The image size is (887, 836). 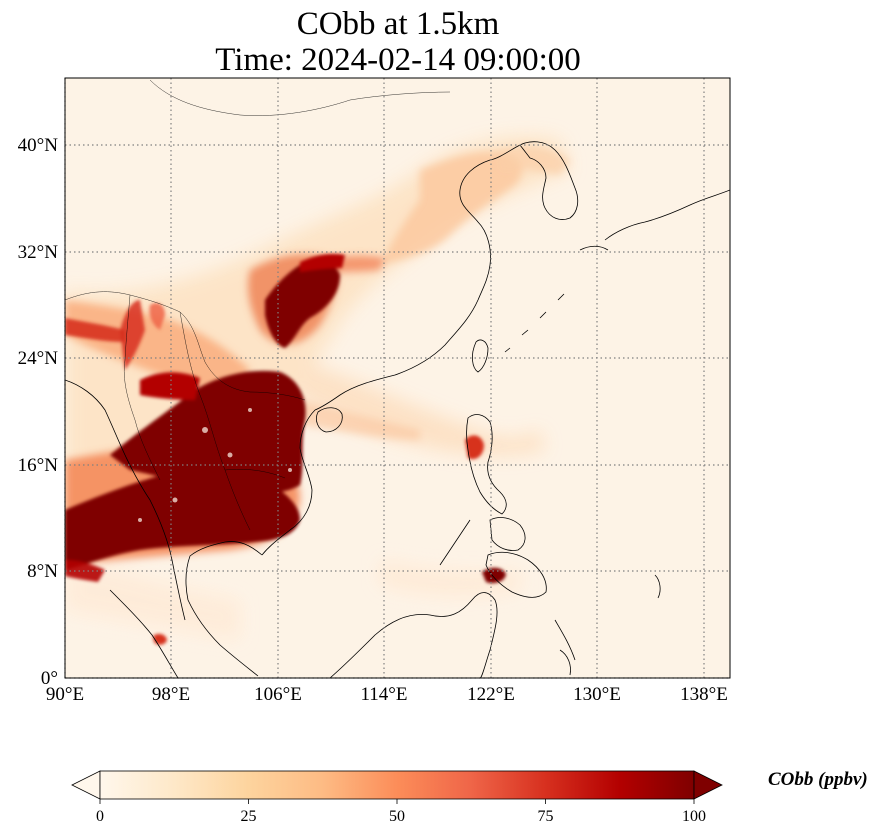 What do you see at coordinates (397, 785) in the screenshot?
I see `colorbar-gradient` at bounding box center [397, 785].